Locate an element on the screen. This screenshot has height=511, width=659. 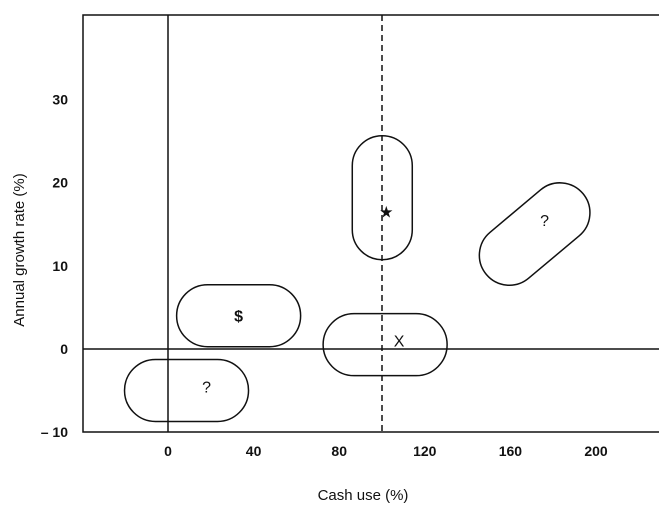
y-axis-label: Annual growth rate (%) is located at coordinates (19, 249).